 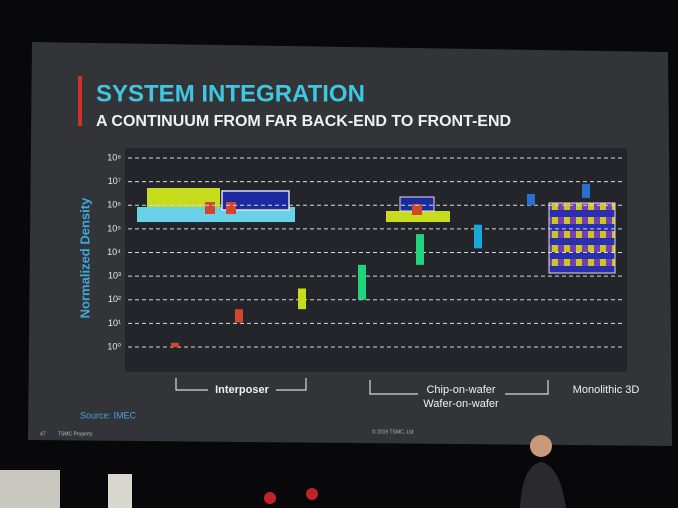 What do you see at coordinates (283, 471) in the screenshot?
I see `stage` at bounding box center [283, 471].